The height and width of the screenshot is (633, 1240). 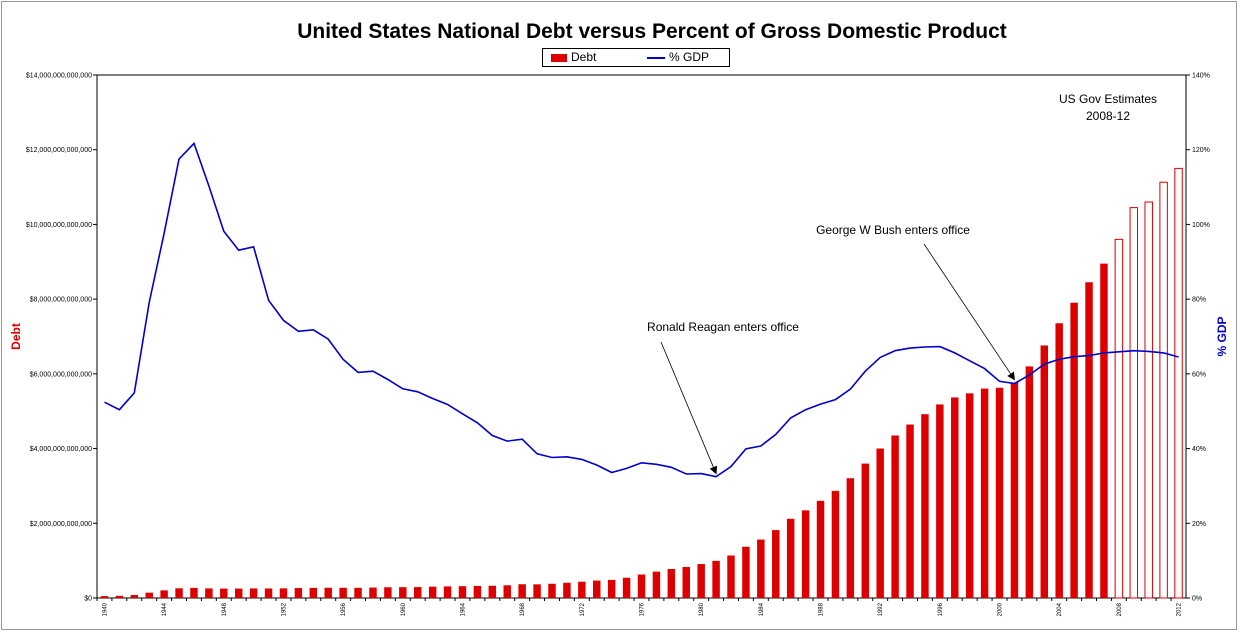 I want to click on debt-bar-1995, so click(x=925, y=506).